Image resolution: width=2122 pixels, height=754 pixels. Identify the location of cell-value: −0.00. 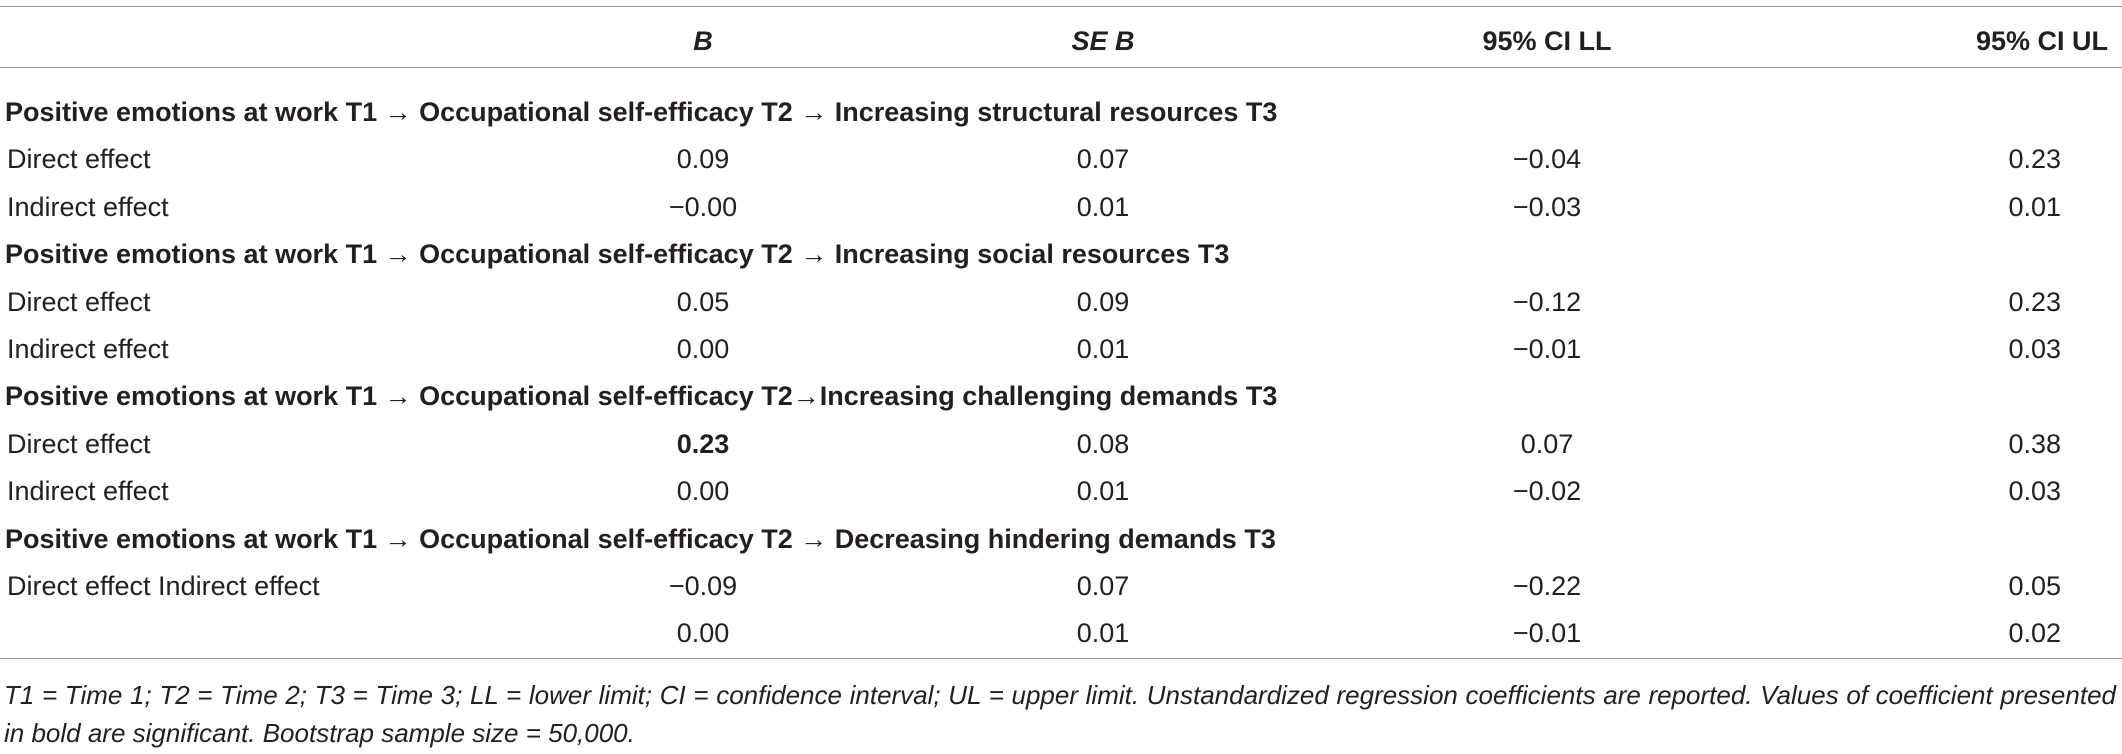
(703, 206).